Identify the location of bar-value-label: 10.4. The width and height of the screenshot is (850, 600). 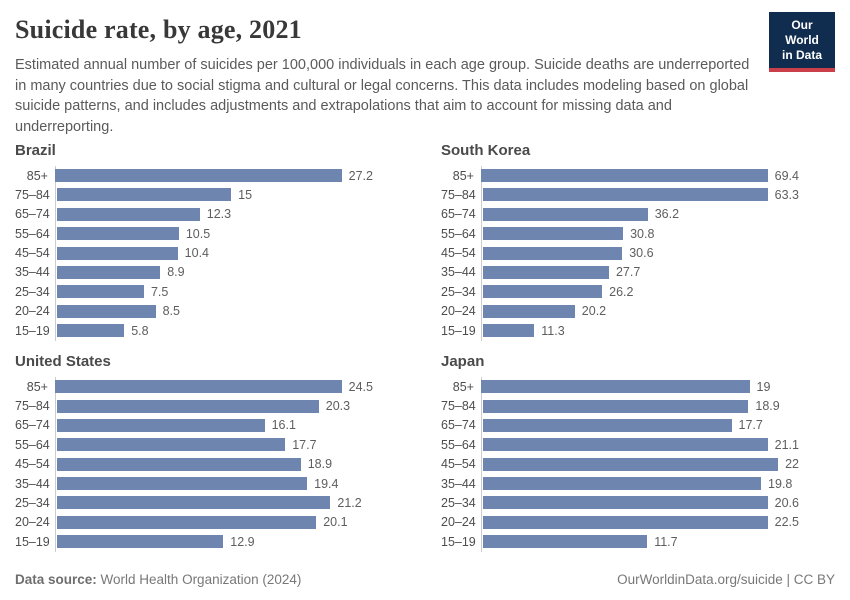
(197, 253).